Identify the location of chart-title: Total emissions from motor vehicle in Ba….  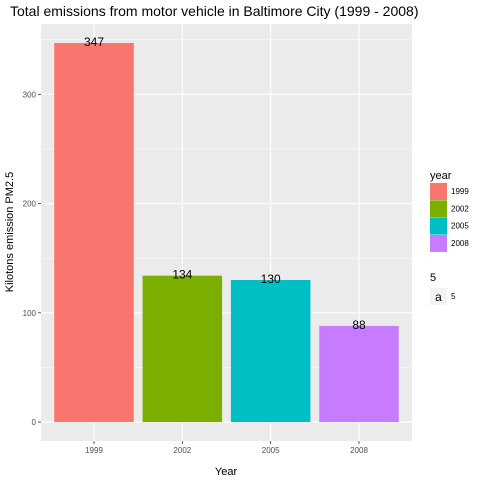
(214, 11).